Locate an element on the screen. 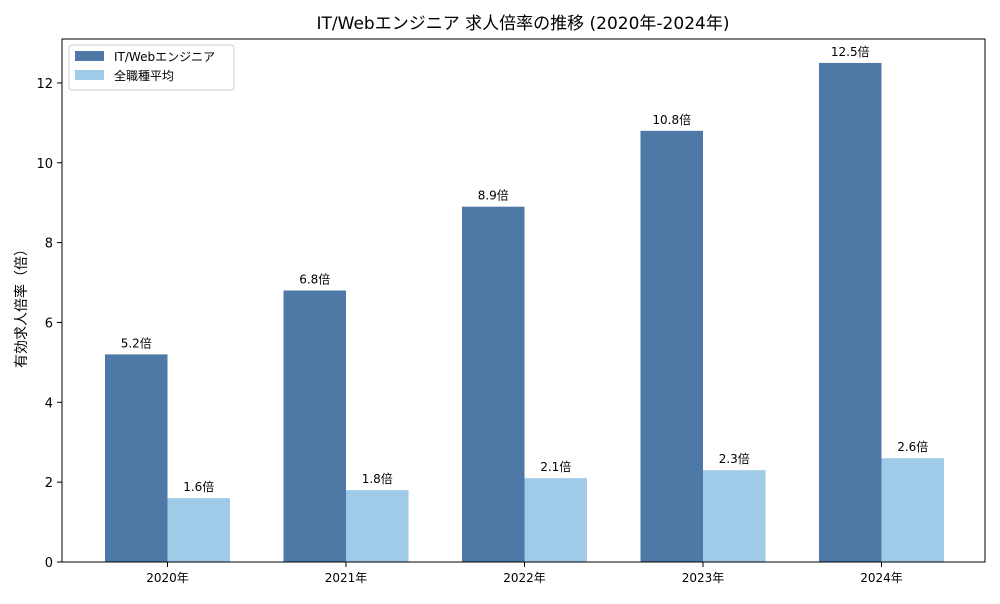 Image resolution: width=1000 pixels, height=604 pixels. x-tick-label: 2024年 is located at coordinates (881, 578).